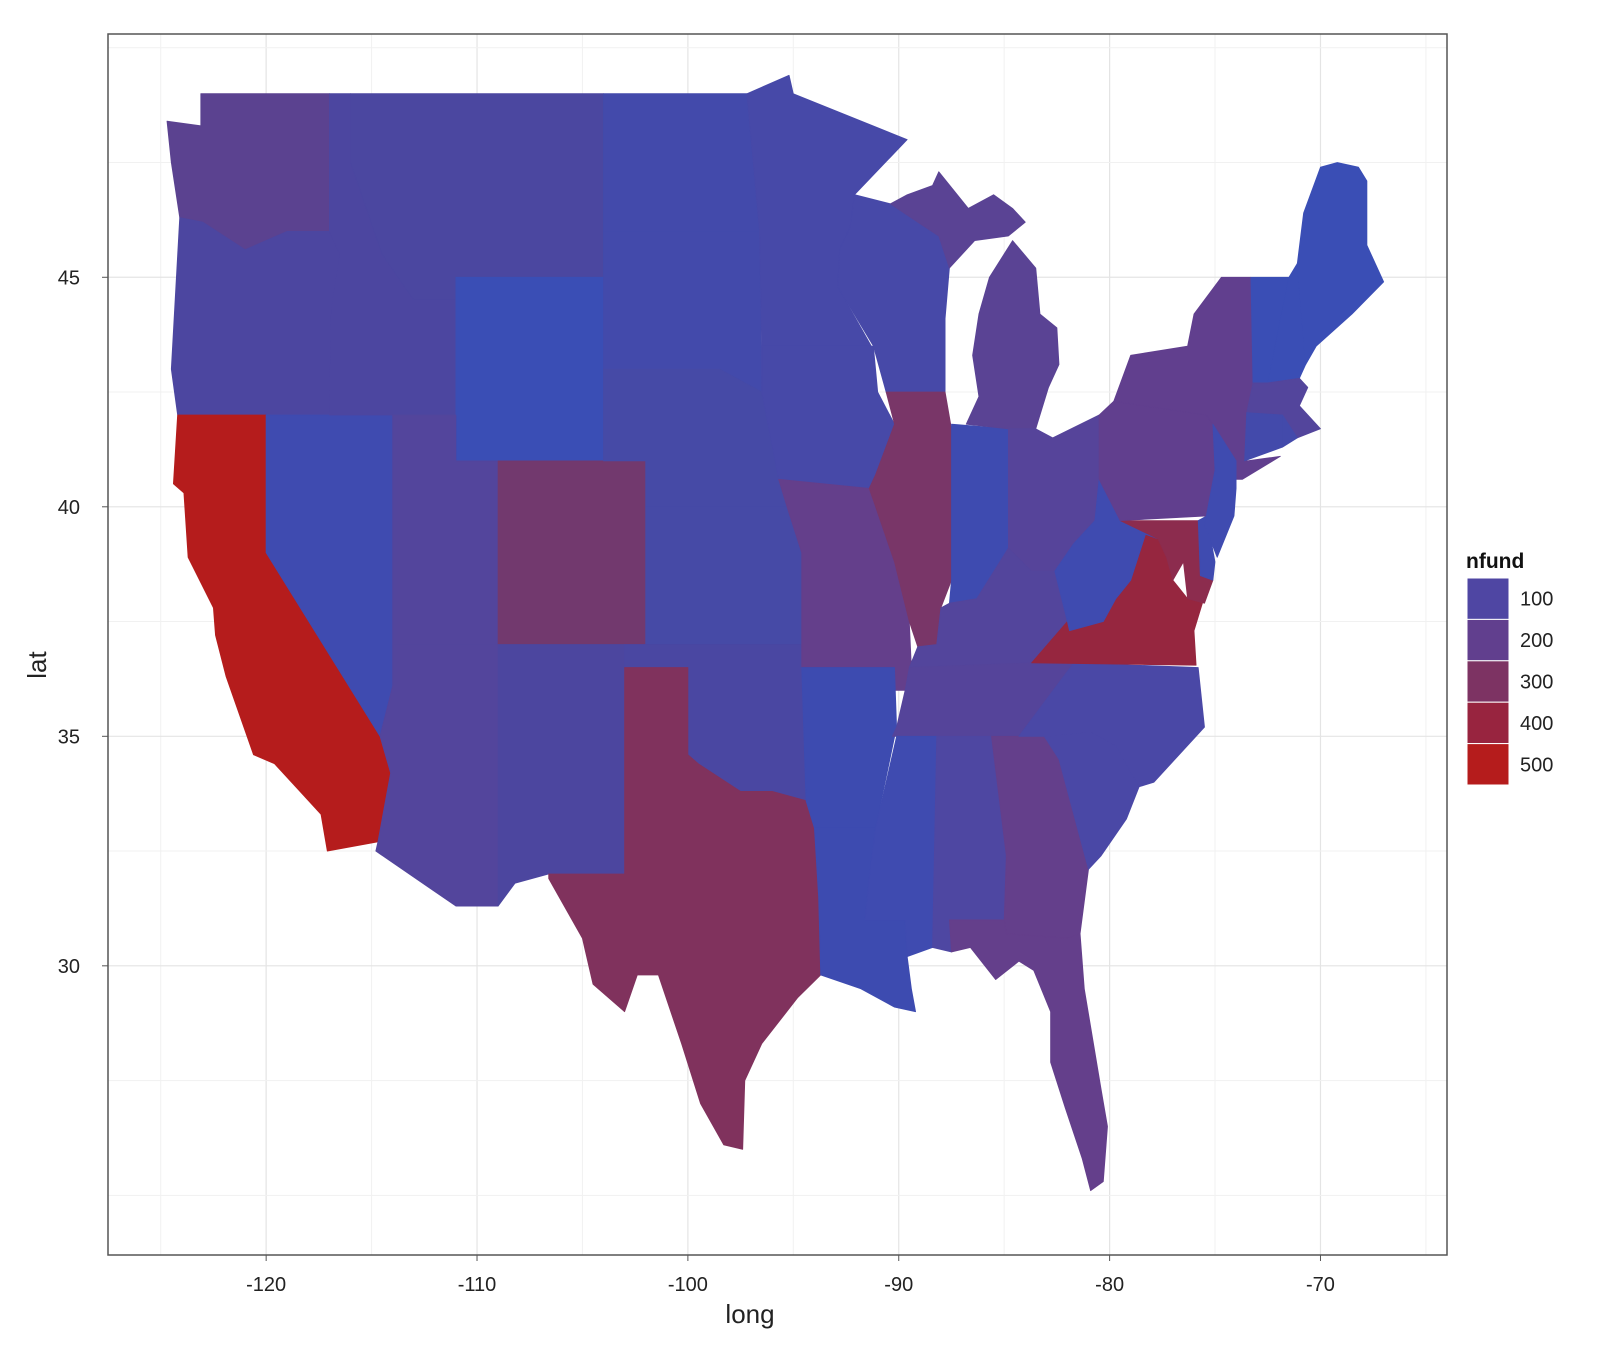 The height and width of the screenshot is (1348, 1600). Describe the element at coordinates (683, 312) in the screenshot. I see `state-south-dakota` at that location.